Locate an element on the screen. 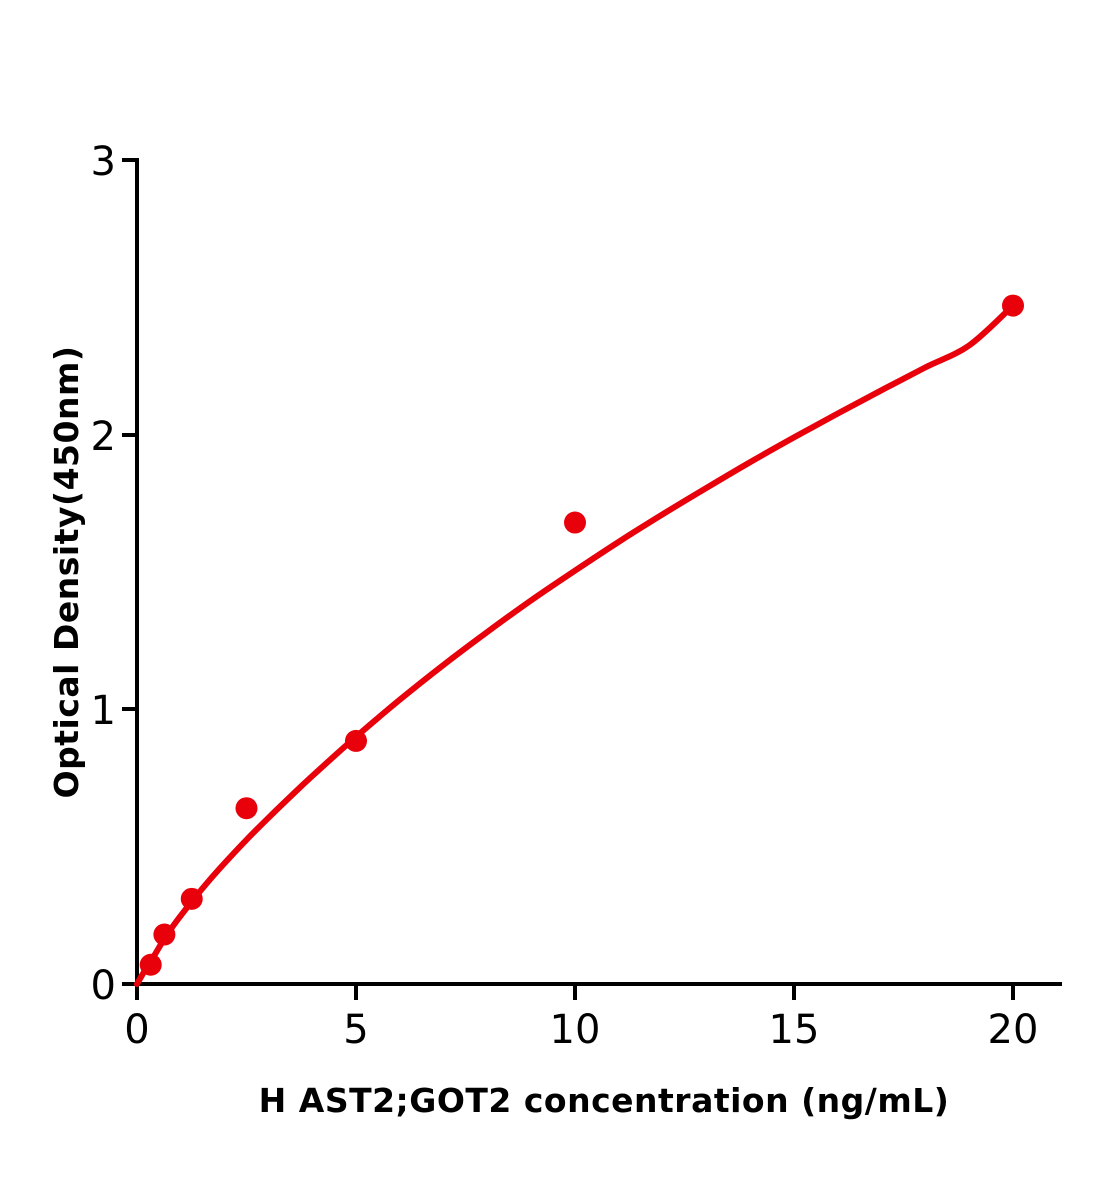 The image size is (1104, 1200). x-tick-label-10: 10 is located at coordinates (575, 1030).